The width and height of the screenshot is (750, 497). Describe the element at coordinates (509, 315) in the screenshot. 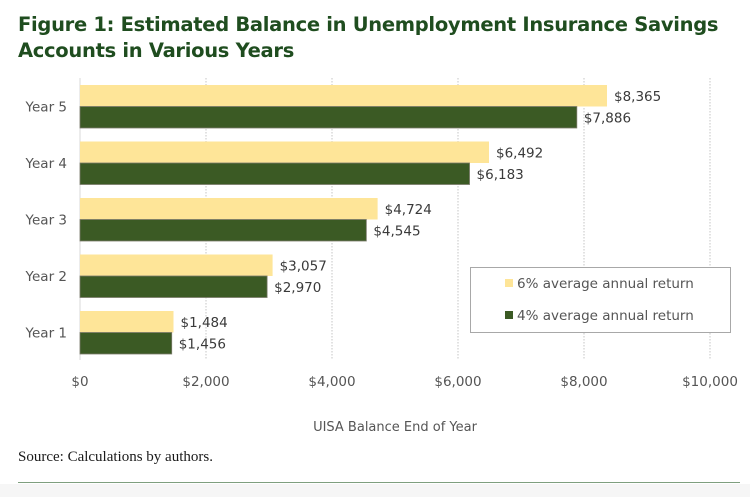

I see `legend-swatch-4pct` at that location.